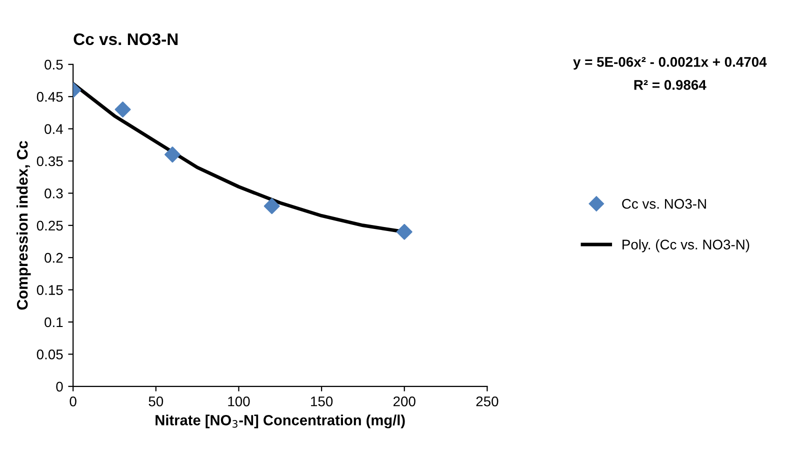  What do you see at coordinates (156, 401) in the screenshot?
I see `x-tick-label: 50` at bounding box center [156, 401].